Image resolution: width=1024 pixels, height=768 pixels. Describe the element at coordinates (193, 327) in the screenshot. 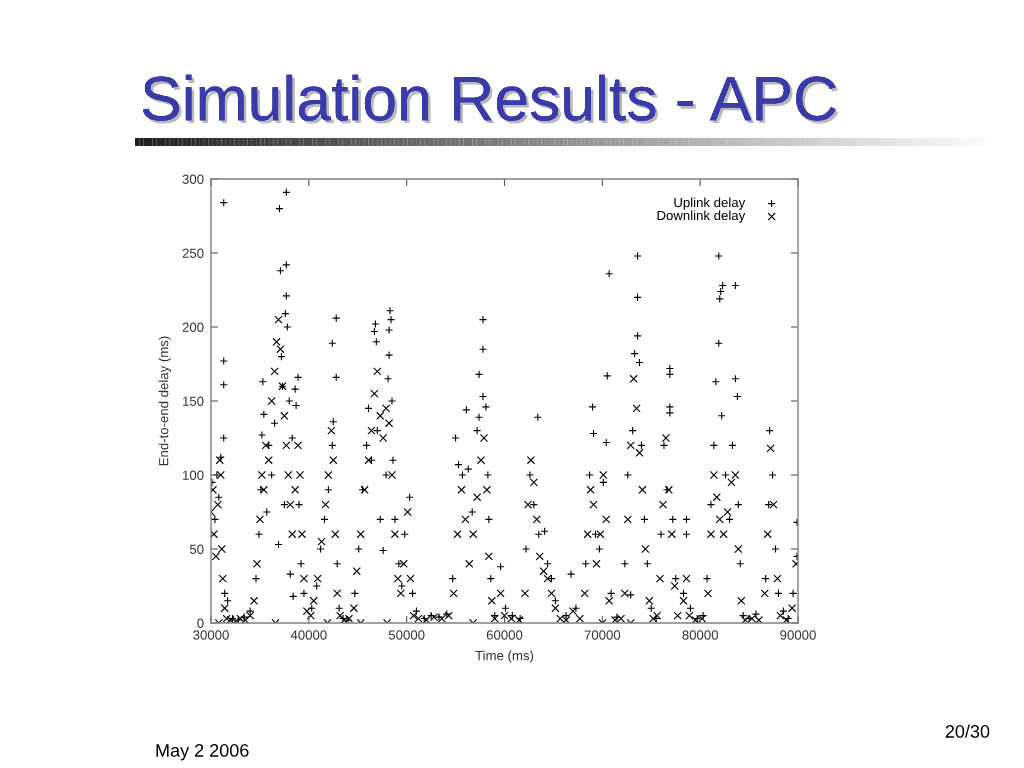

I see `y-tick-label: 200` at that location.